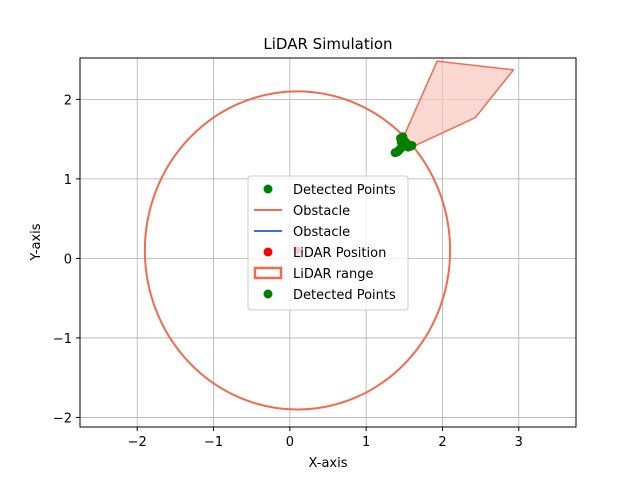 This screenshot has width=640, height=480. What do you see at coordinates (62, 418) in the screenshot?
I see `y-tick-label: −2` at bounding box center [62, 418].